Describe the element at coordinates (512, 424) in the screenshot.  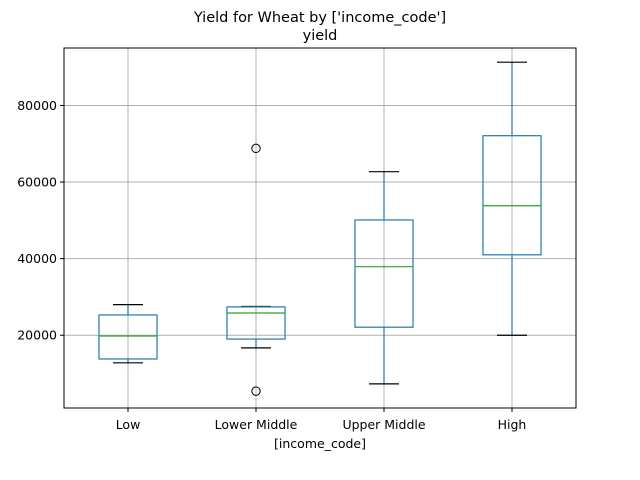
I see `x-tick-label: High` at that location.